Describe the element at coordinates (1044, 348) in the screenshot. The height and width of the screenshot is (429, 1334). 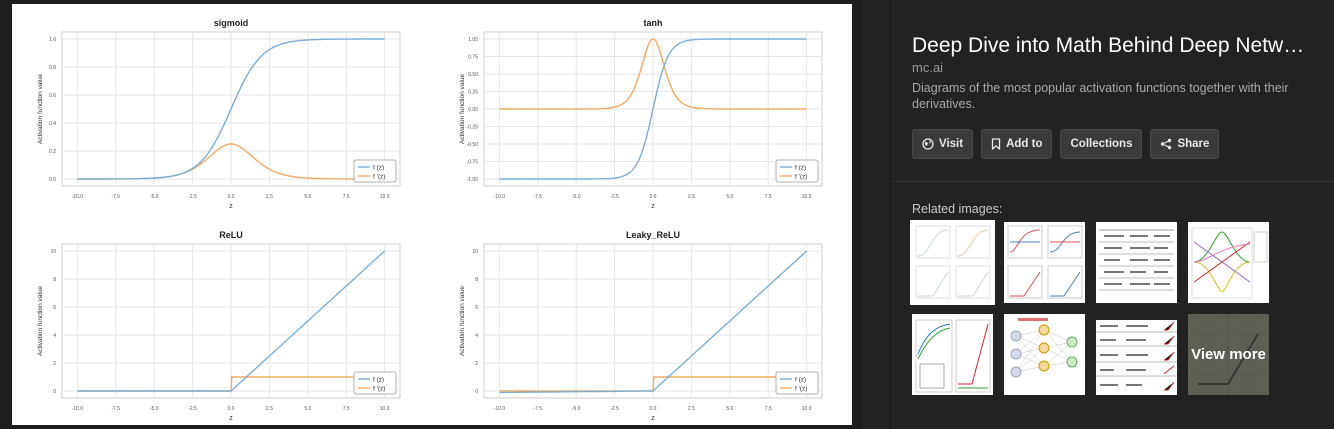
I see `thumb-6-preview` at that location.